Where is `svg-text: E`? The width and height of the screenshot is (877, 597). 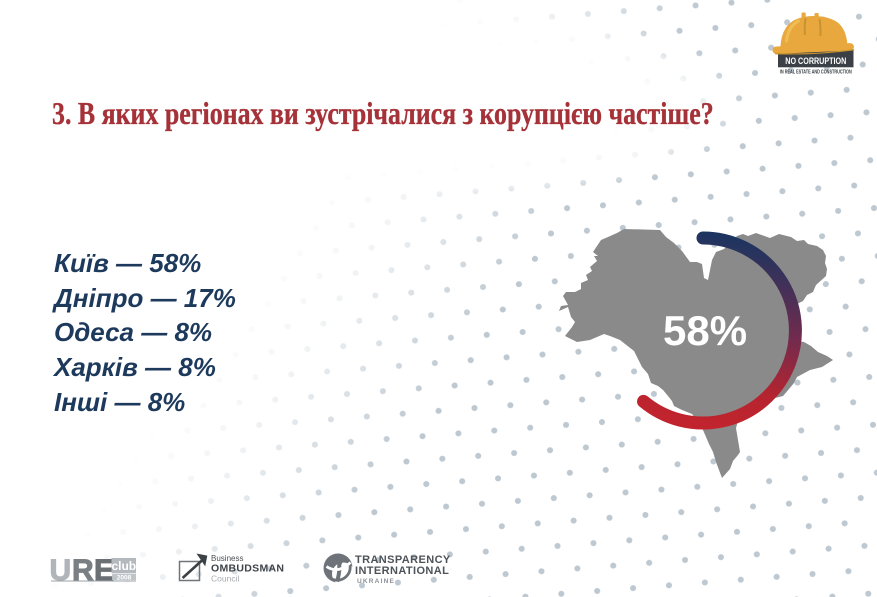
svg-text: E is located at coordinates (104, 569).